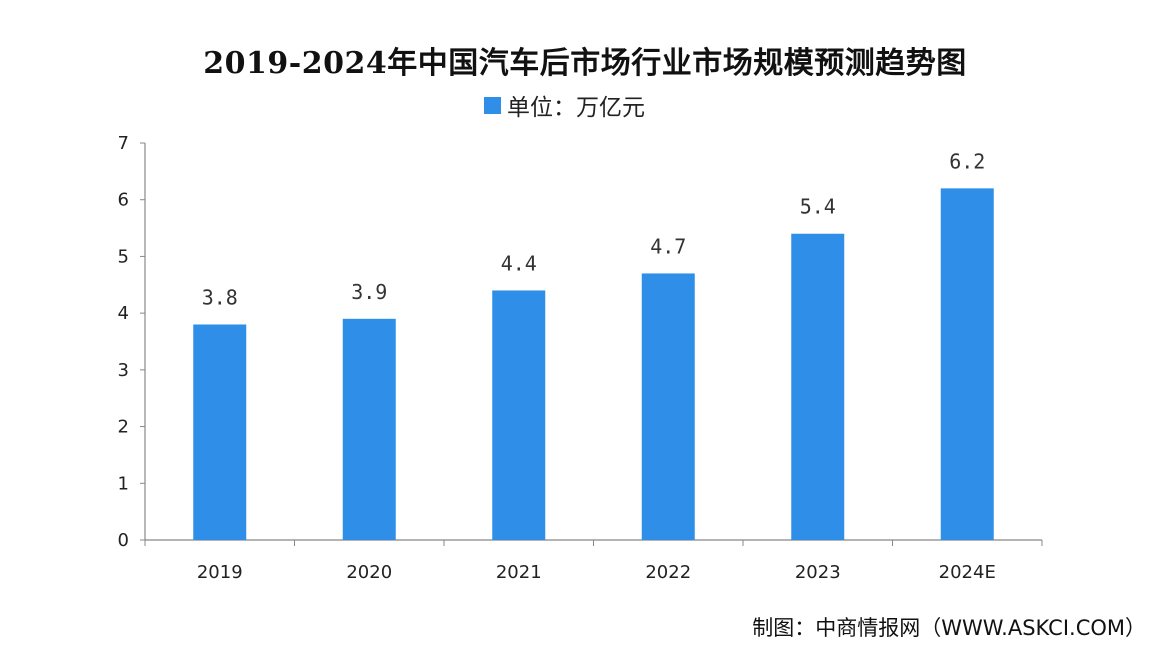 Image resolution: width=1170 pixels, height=654 pixels. What do you see at coordinates (519, 263) in the screenshot?
I see `data-label: 4.4` at bounding box center [519, 263].